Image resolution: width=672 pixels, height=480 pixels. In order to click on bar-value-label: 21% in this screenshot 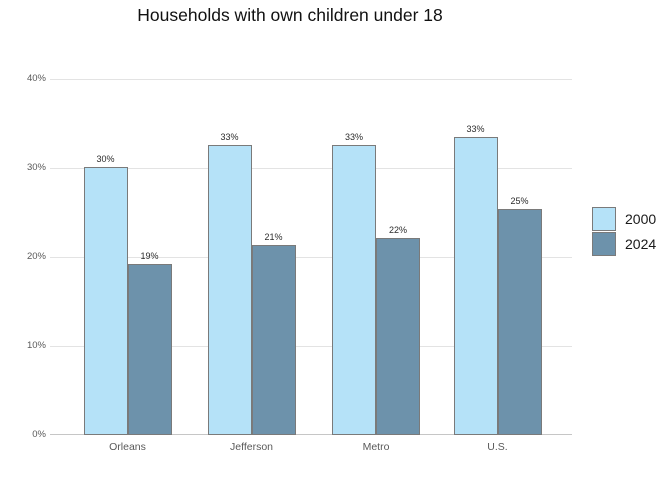, I will do `click(273, 237)`.